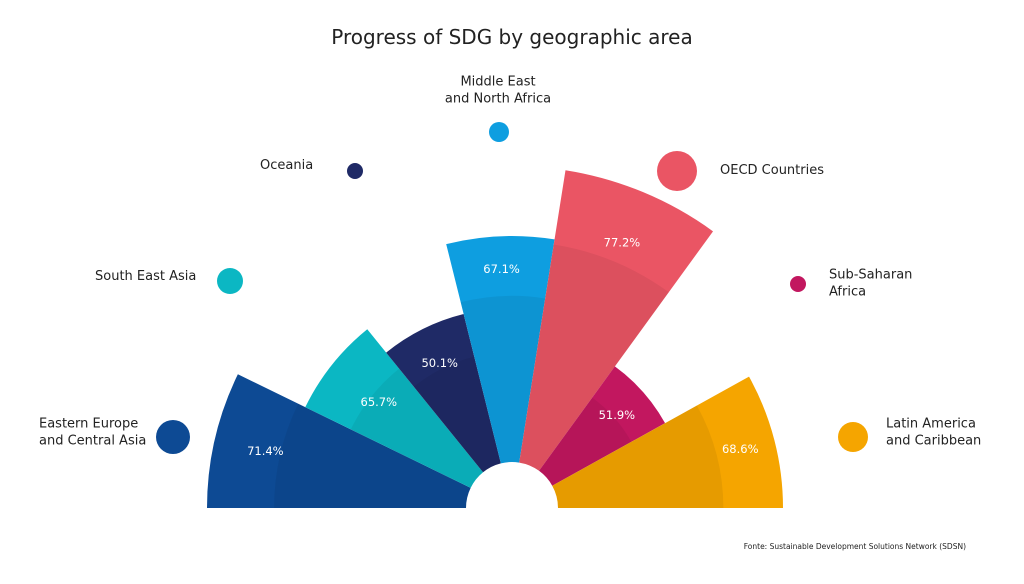 The height and width of the screenshot is (584, 1024). I want to click on category-label-latin-america-and-caribbean: Latin America, so click(931, 424).